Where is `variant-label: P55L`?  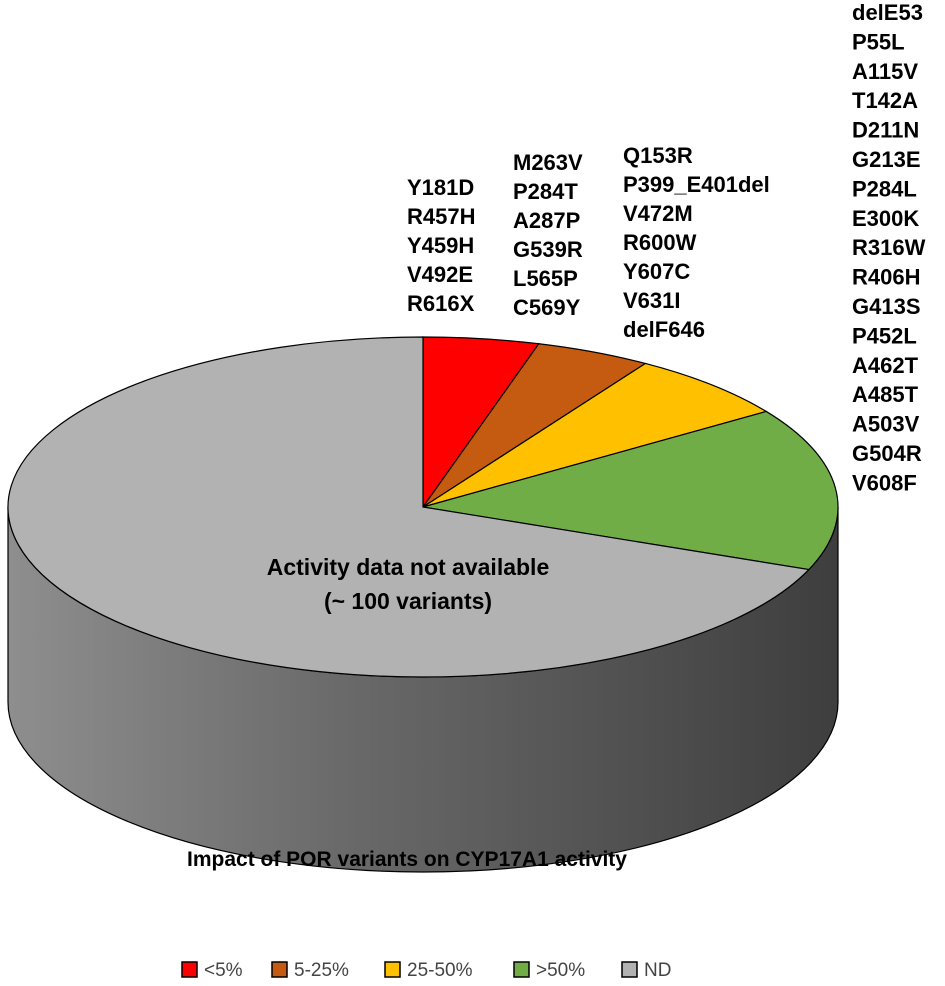 variant-label: P55L is located at coordinates (878, 41).